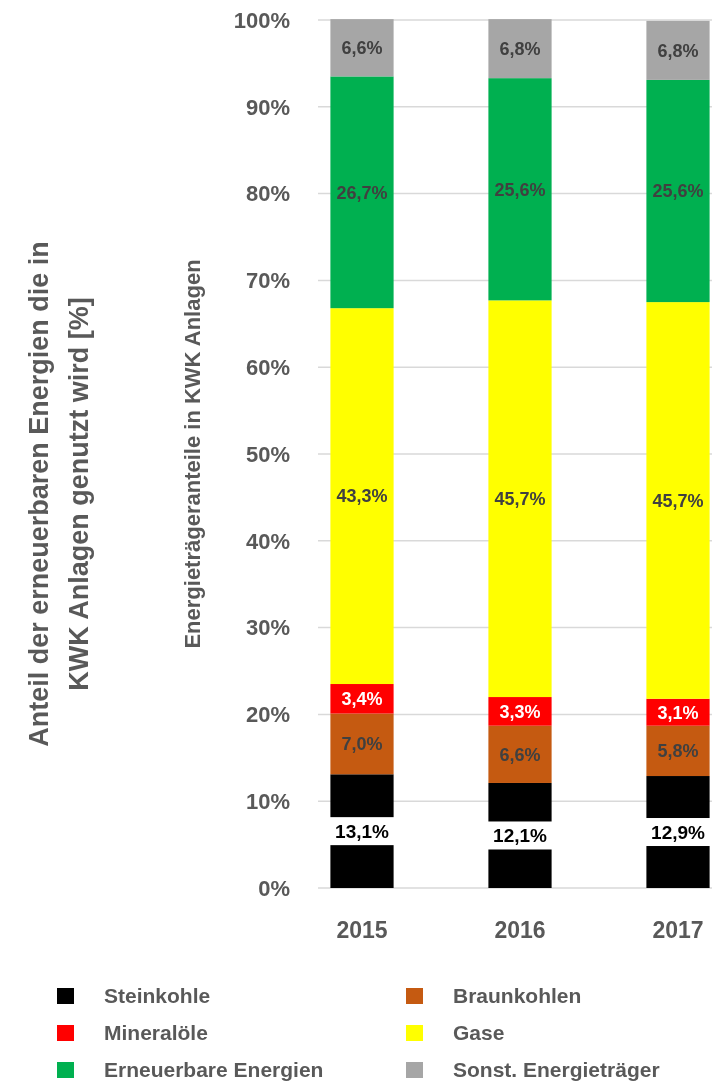 This screenshot has height=1086, width=717. I want to click on y-tick-label: 50%, so click(267, 454).